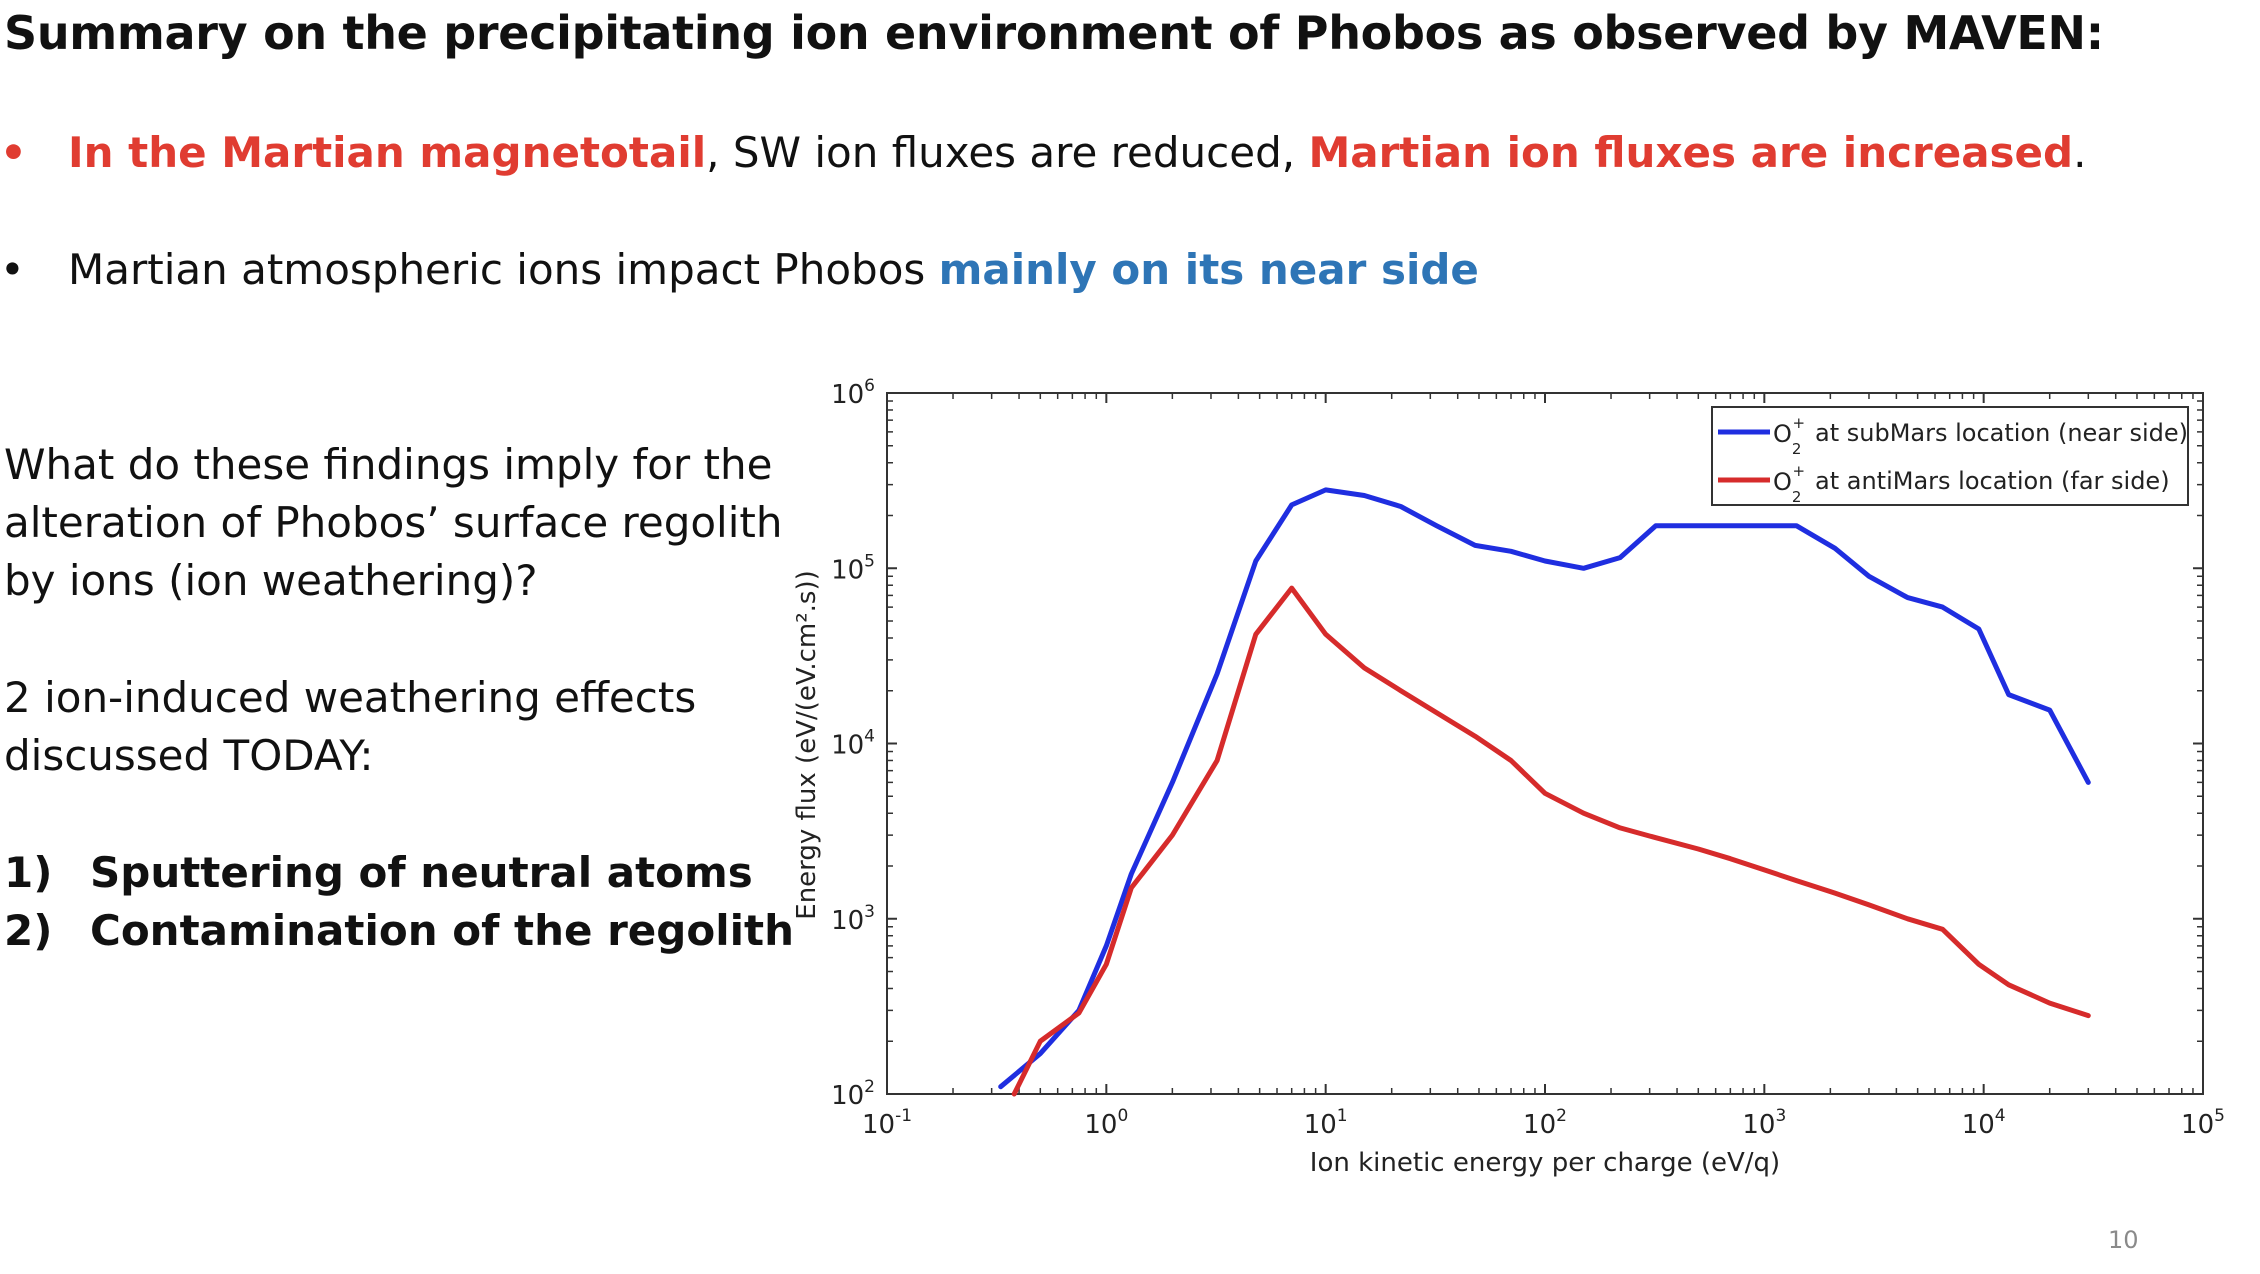 This screenshot has height=1274, width=2260. Describe the element at coordinates (1106, 1123) in the screenshot. I see `x-tick-label: 10⁰` at that location.